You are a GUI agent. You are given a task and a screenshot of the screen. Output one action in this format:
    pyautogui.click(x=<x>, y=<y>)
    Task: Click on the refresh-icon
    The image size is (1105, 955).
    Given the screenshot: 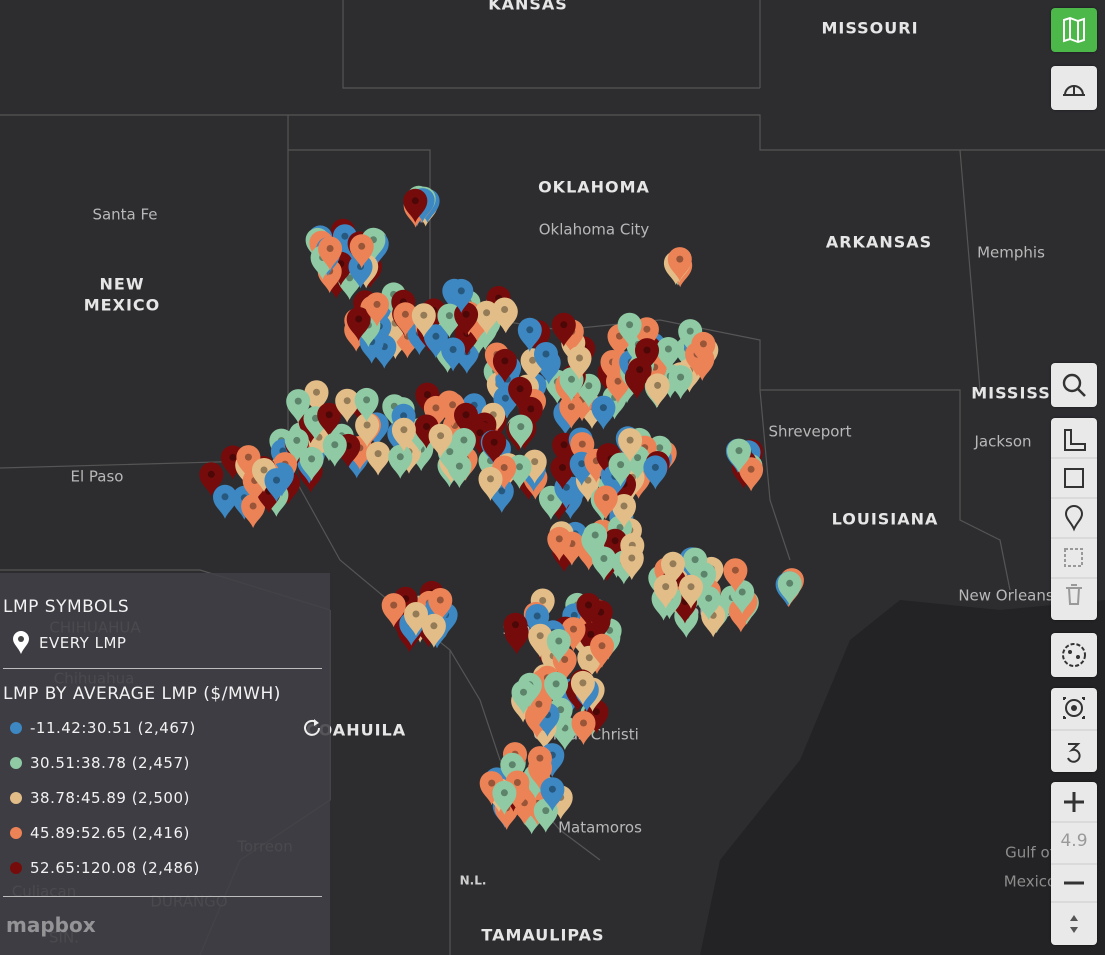 What is the action you would take?
    pyautogui.click(x=312, y=727)
    